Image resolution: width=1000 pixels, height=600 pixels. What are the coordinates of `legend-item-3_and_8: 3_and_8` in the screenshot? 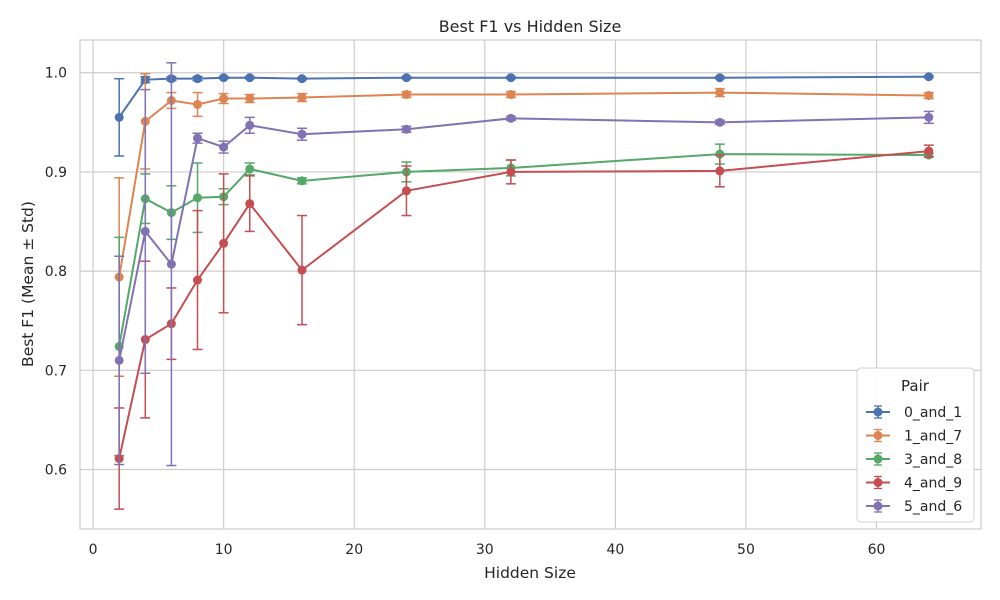 It's located at (914, 460).